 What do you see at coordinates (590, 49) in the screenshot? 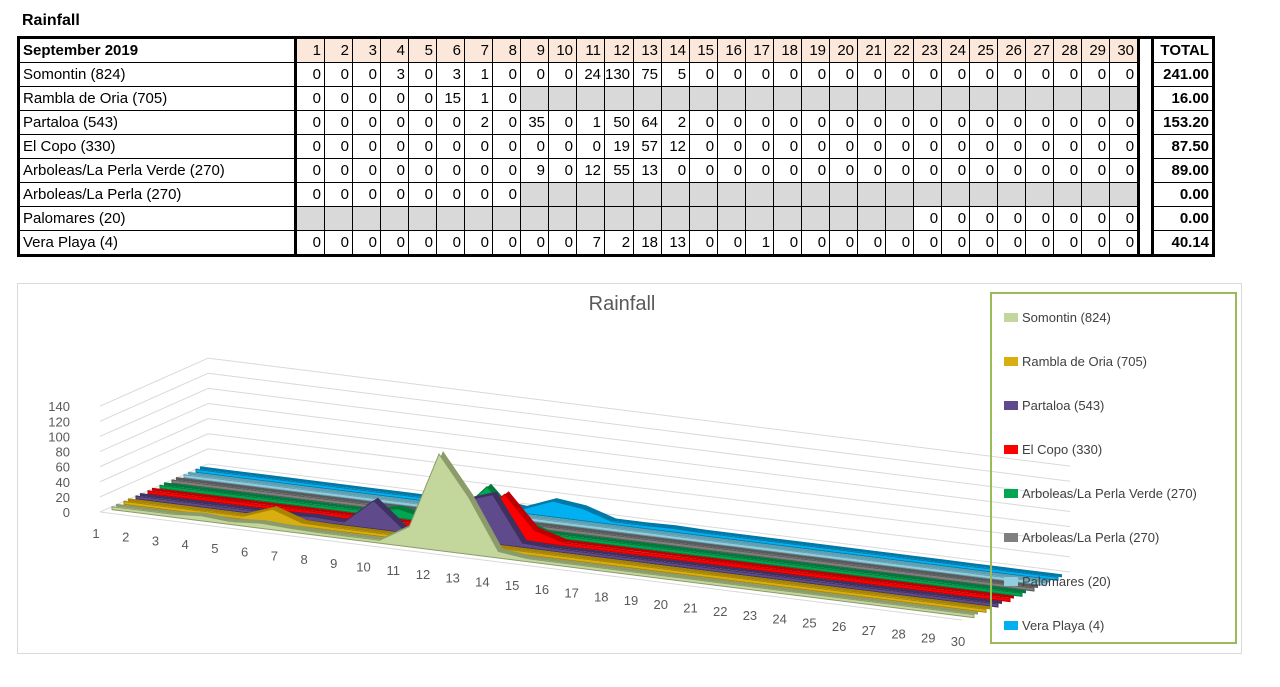
I see `day-header: 11` at bounding box center [590, 49].